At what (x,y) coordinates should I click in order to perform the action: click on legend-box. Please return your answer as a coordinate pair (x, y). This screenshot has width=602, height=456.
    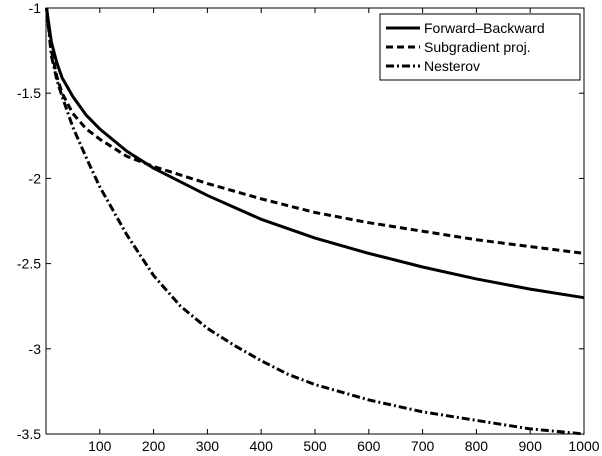
    Looking at the image, I should click on (480, 47).